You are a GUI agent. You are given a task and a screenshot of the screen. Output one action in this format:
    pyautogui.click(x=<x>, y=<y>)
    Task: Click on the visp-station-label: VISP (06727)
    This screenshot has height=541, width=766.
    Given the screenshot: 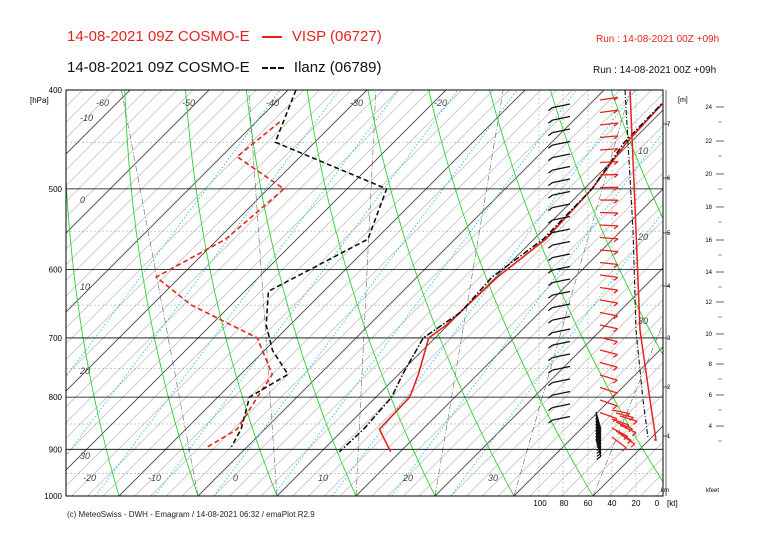 What is the action you would take?
    pyautogui.click(x=336, y=36)
    